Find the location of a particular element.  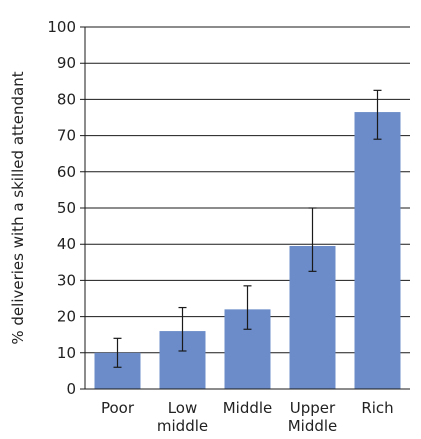

y-tick-labels: 0 10 20 30 40 50 60 70 80 90 100 is located at coordinates (61, 208).